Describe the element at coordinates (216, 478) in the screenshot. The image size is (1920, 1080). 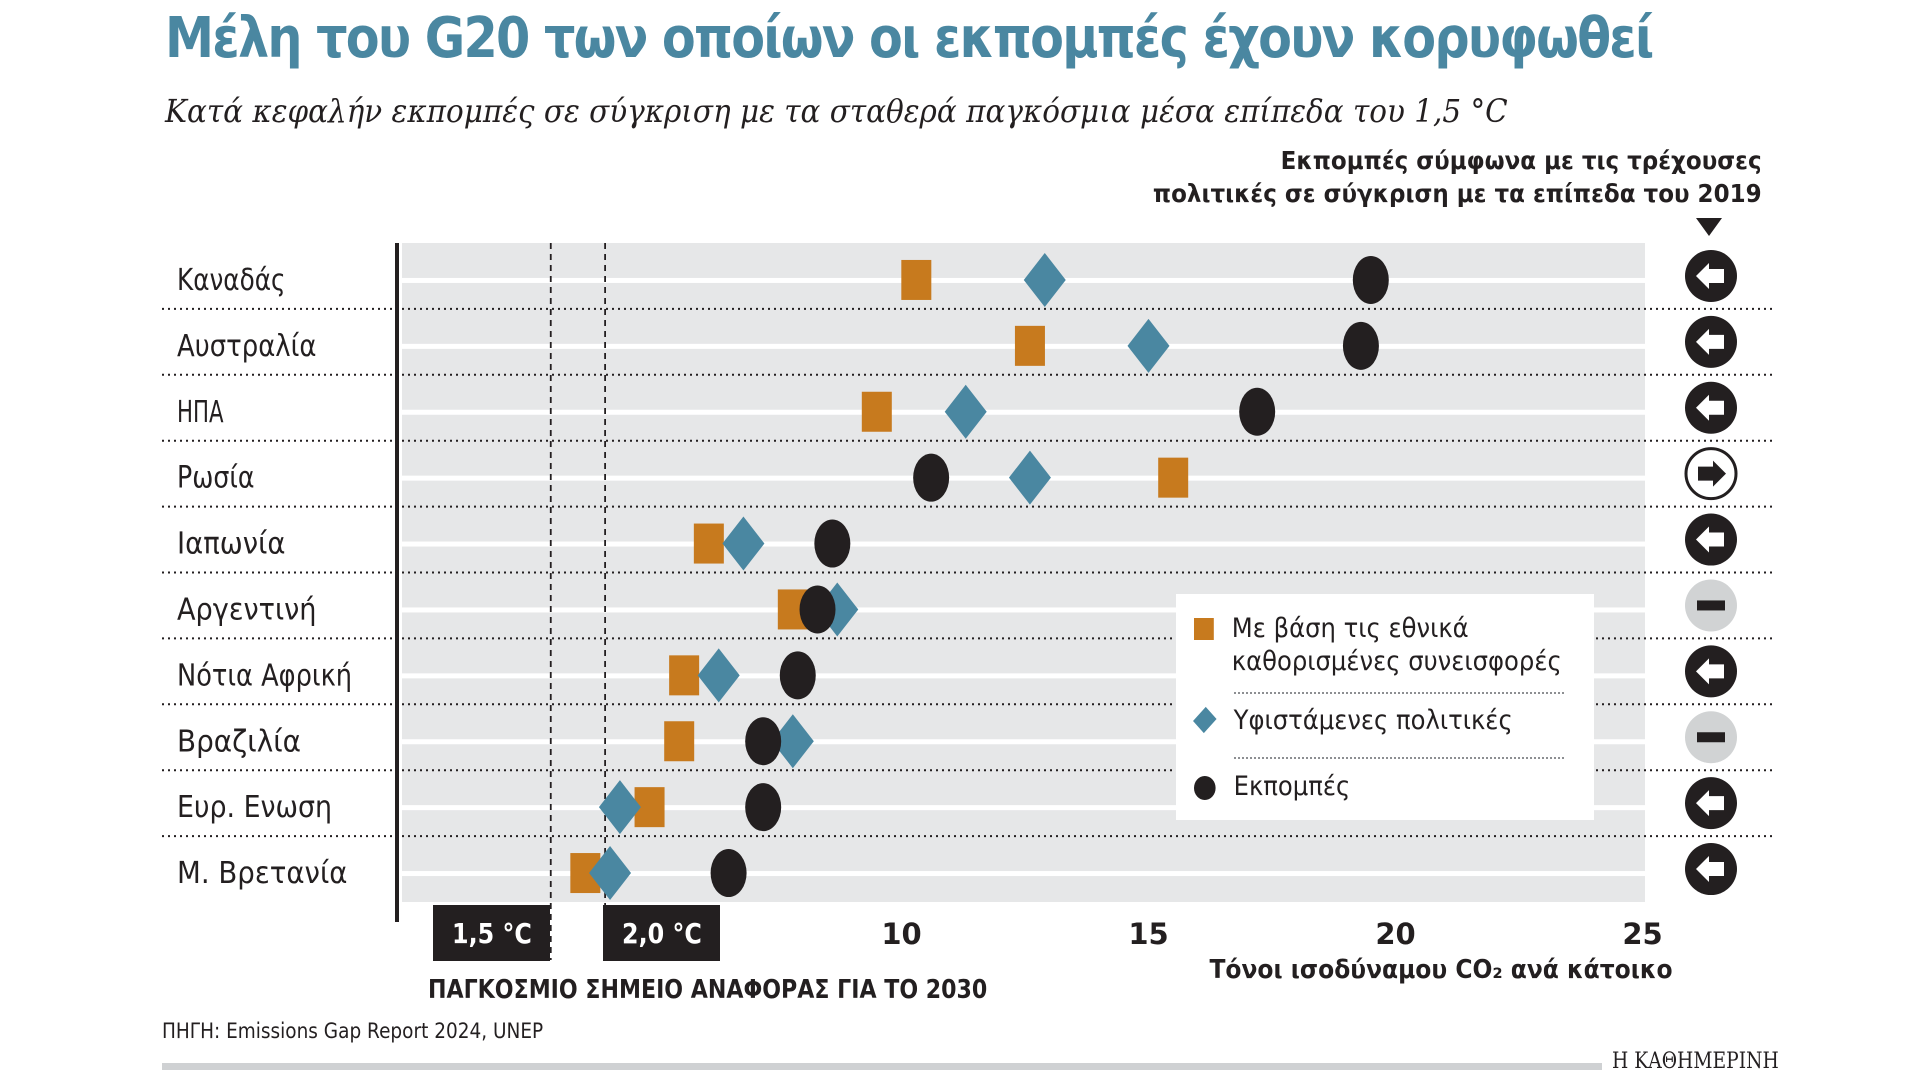
I see `category-label: Ρωσία` at that location.